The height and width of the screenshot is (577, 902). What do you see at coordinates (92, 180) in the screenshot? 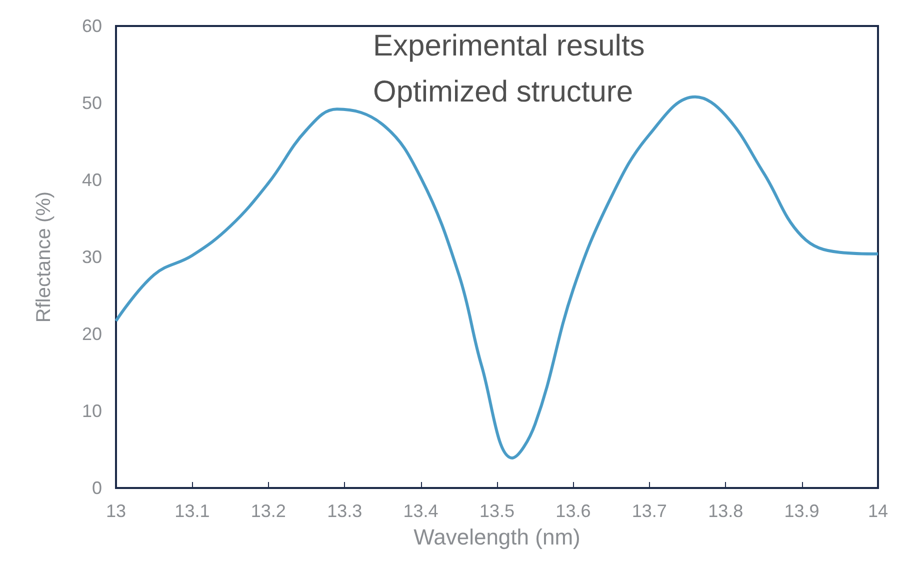
I see `y-tick-label: 40` at bounding box center [92, 180].